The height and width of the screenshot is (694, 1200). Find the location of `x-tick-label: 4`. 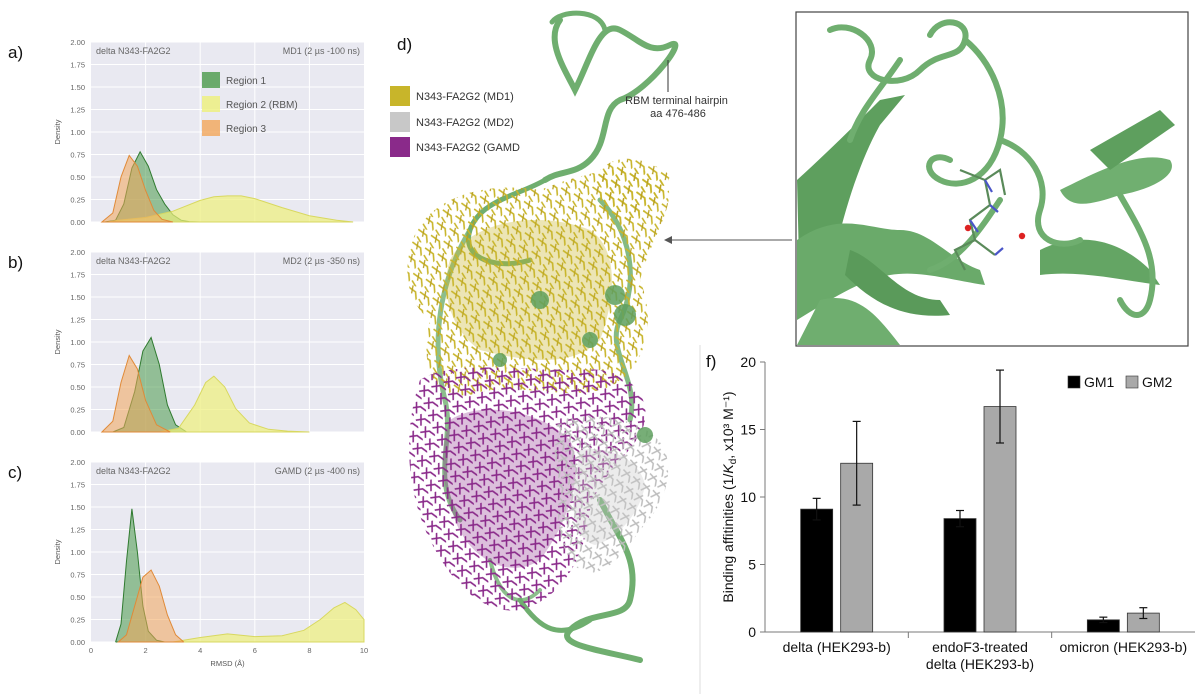

x-tick-label: 4 is located at coordinates (200, 650).